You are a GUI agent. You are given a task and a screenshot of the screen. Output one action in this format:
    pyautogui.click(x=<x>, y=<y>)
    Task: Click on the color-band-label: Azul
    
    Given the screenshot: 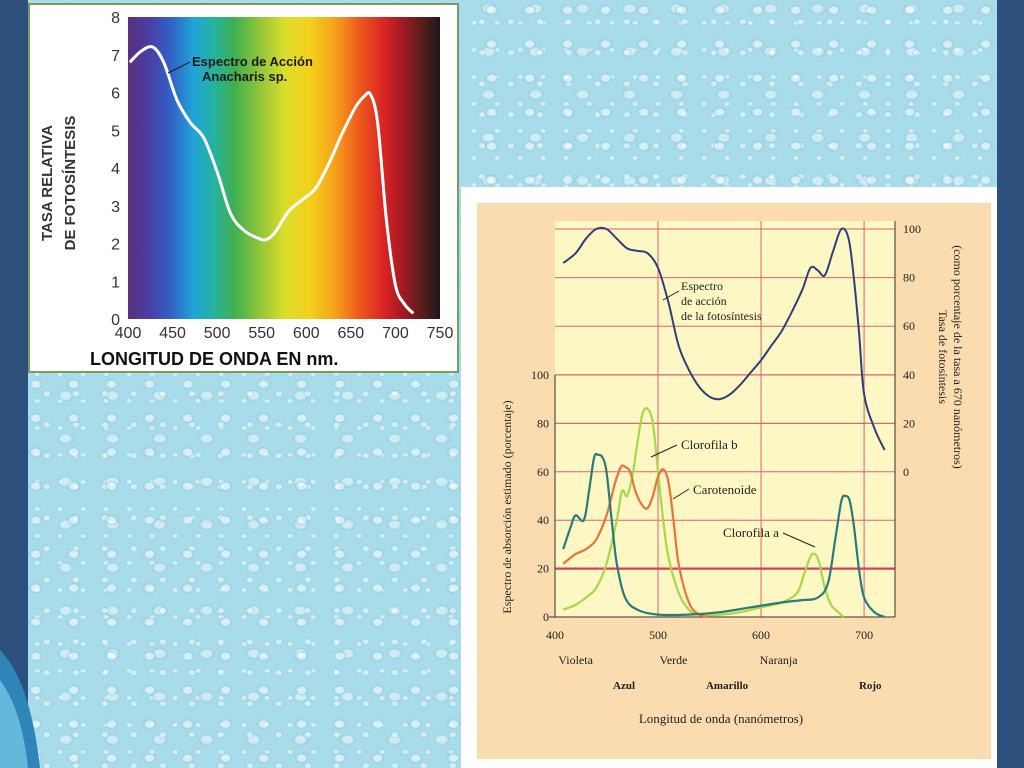 What is the action you would take?
    pyautogui.click(x=624, y=686)
    